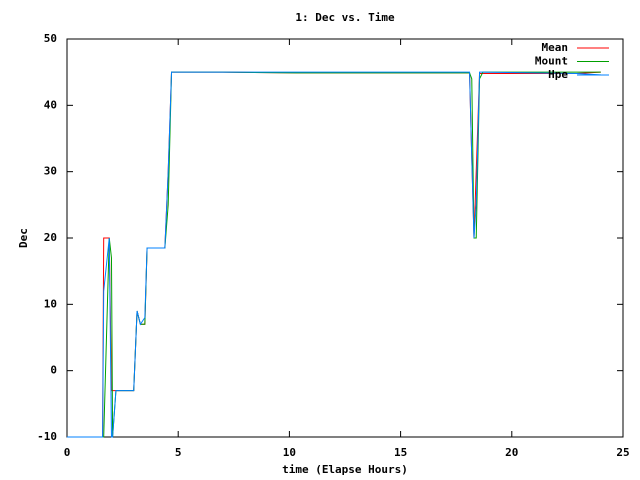  I want to click on x-axis-label: time (Elapse Hours), so click(345, 469).